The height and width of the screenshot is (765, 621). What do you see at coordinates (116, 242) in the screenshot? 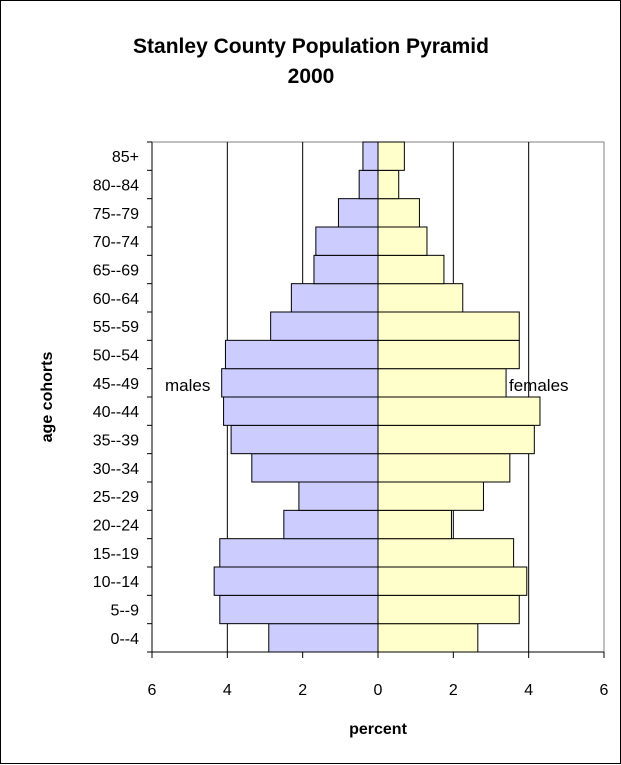
I see `y-tick-label-70--74: 70--74` at bounding box center [116, 242].